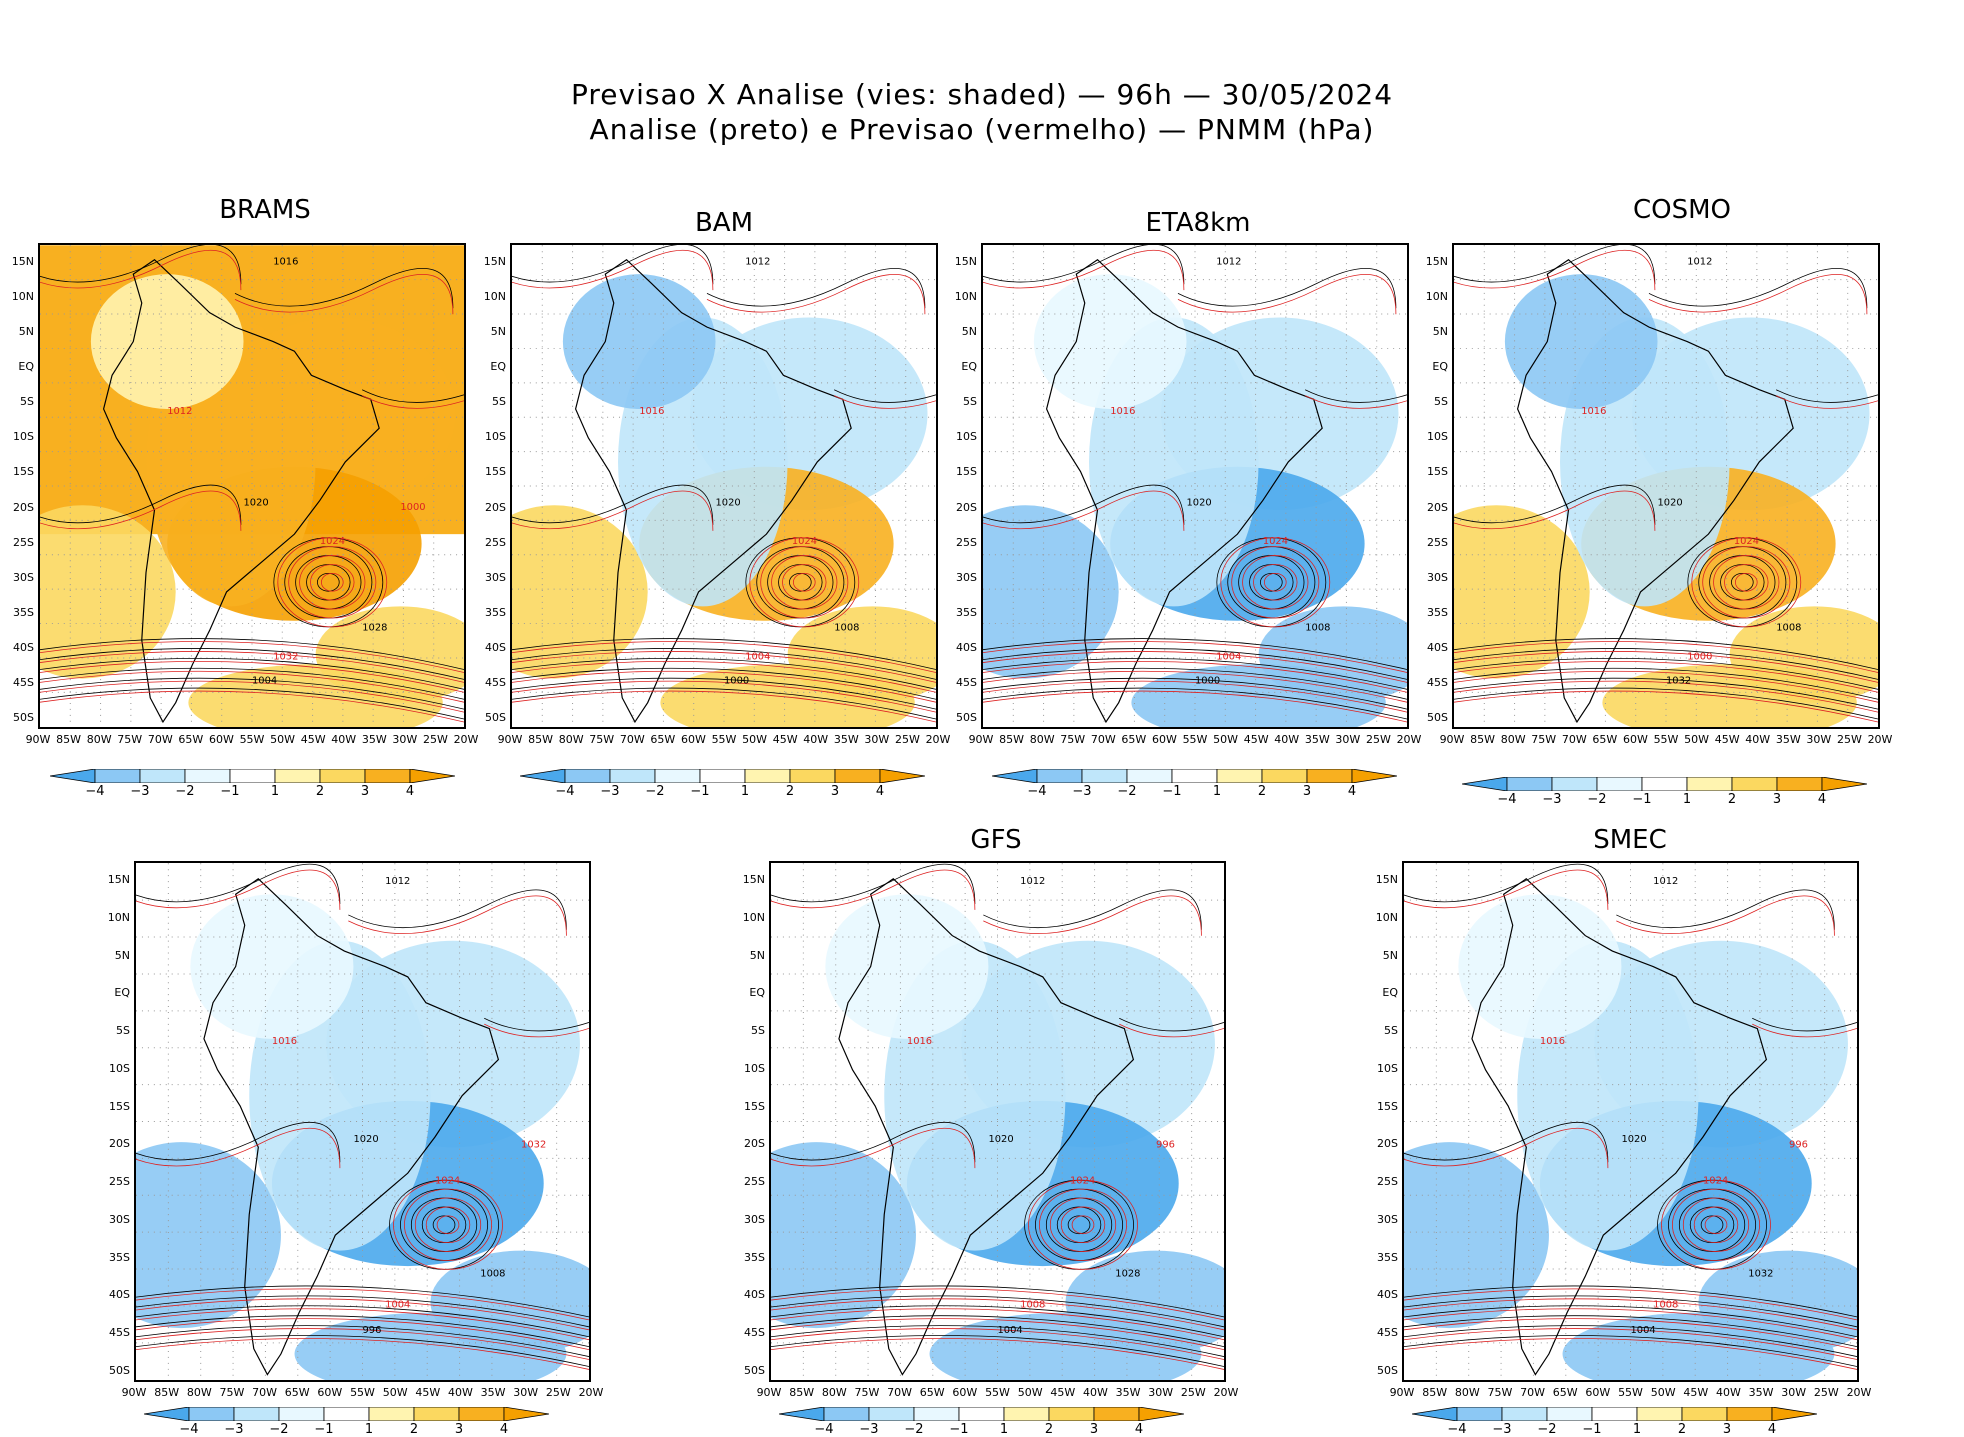 This screenshot has width=1964, height=1437. What do you see at coordinates (846, 627) in the screenshot?
I see `isobar-value-label: 1008` at bounding box center [846, 627].